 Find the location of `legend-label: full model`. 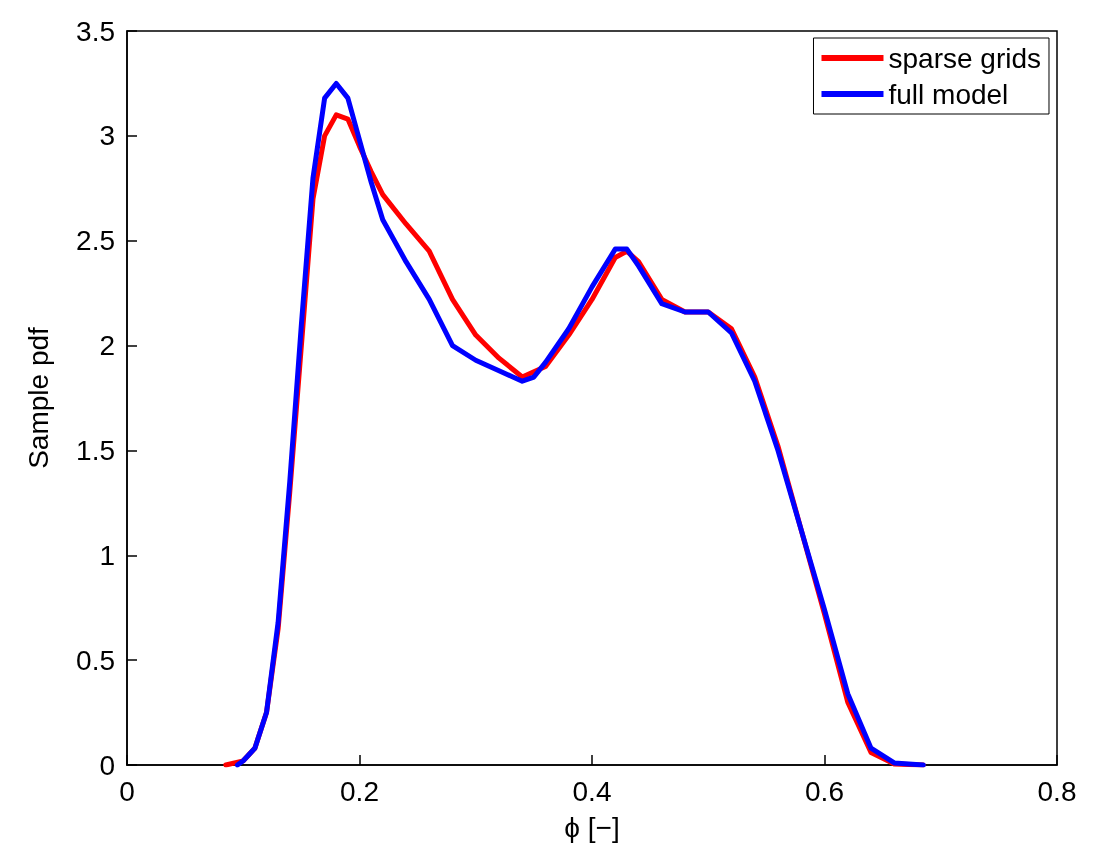

legend-label: full model is located at coordinates (948, 94).